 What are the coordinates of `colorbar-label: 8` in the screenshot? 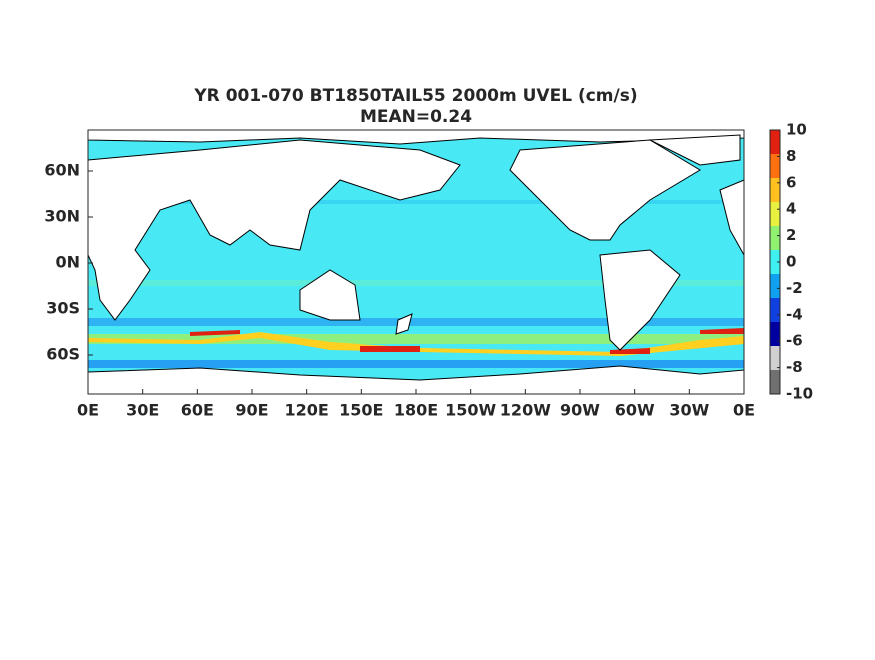 It's located at (791, 156).